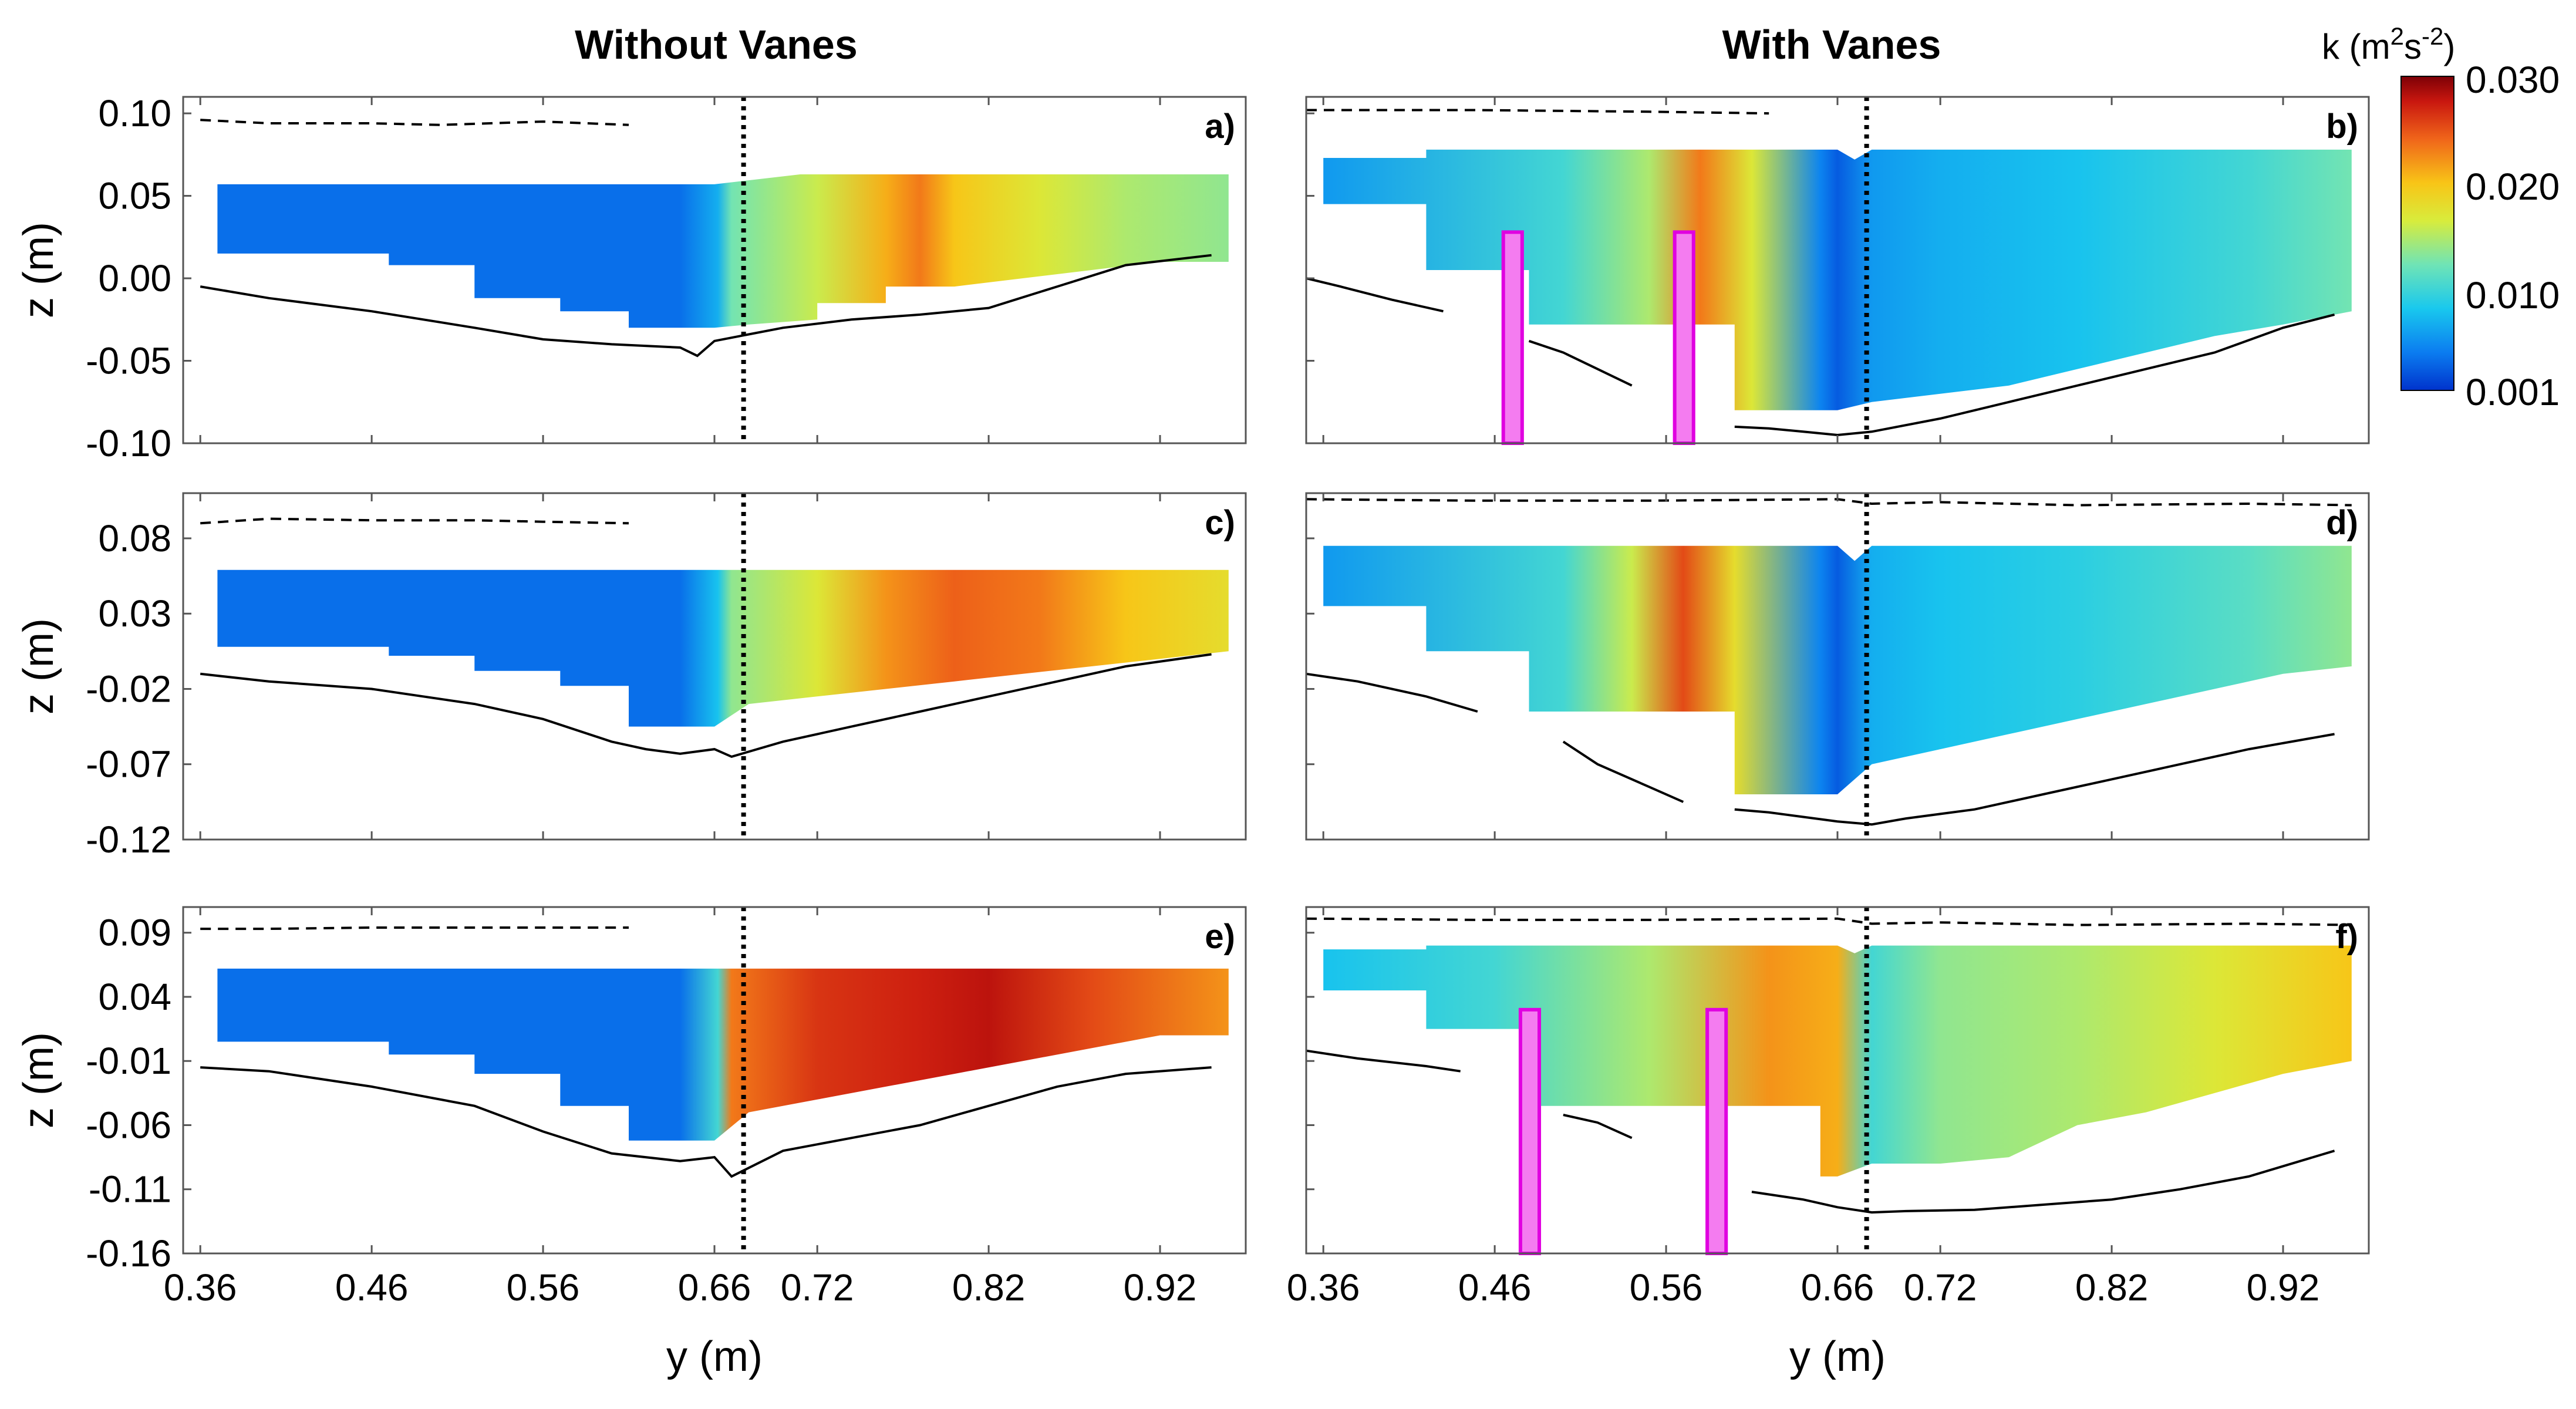  Describe the element at coordinates (1220, 937) in the screenshot. I see `panel-letter: e)` at that location.